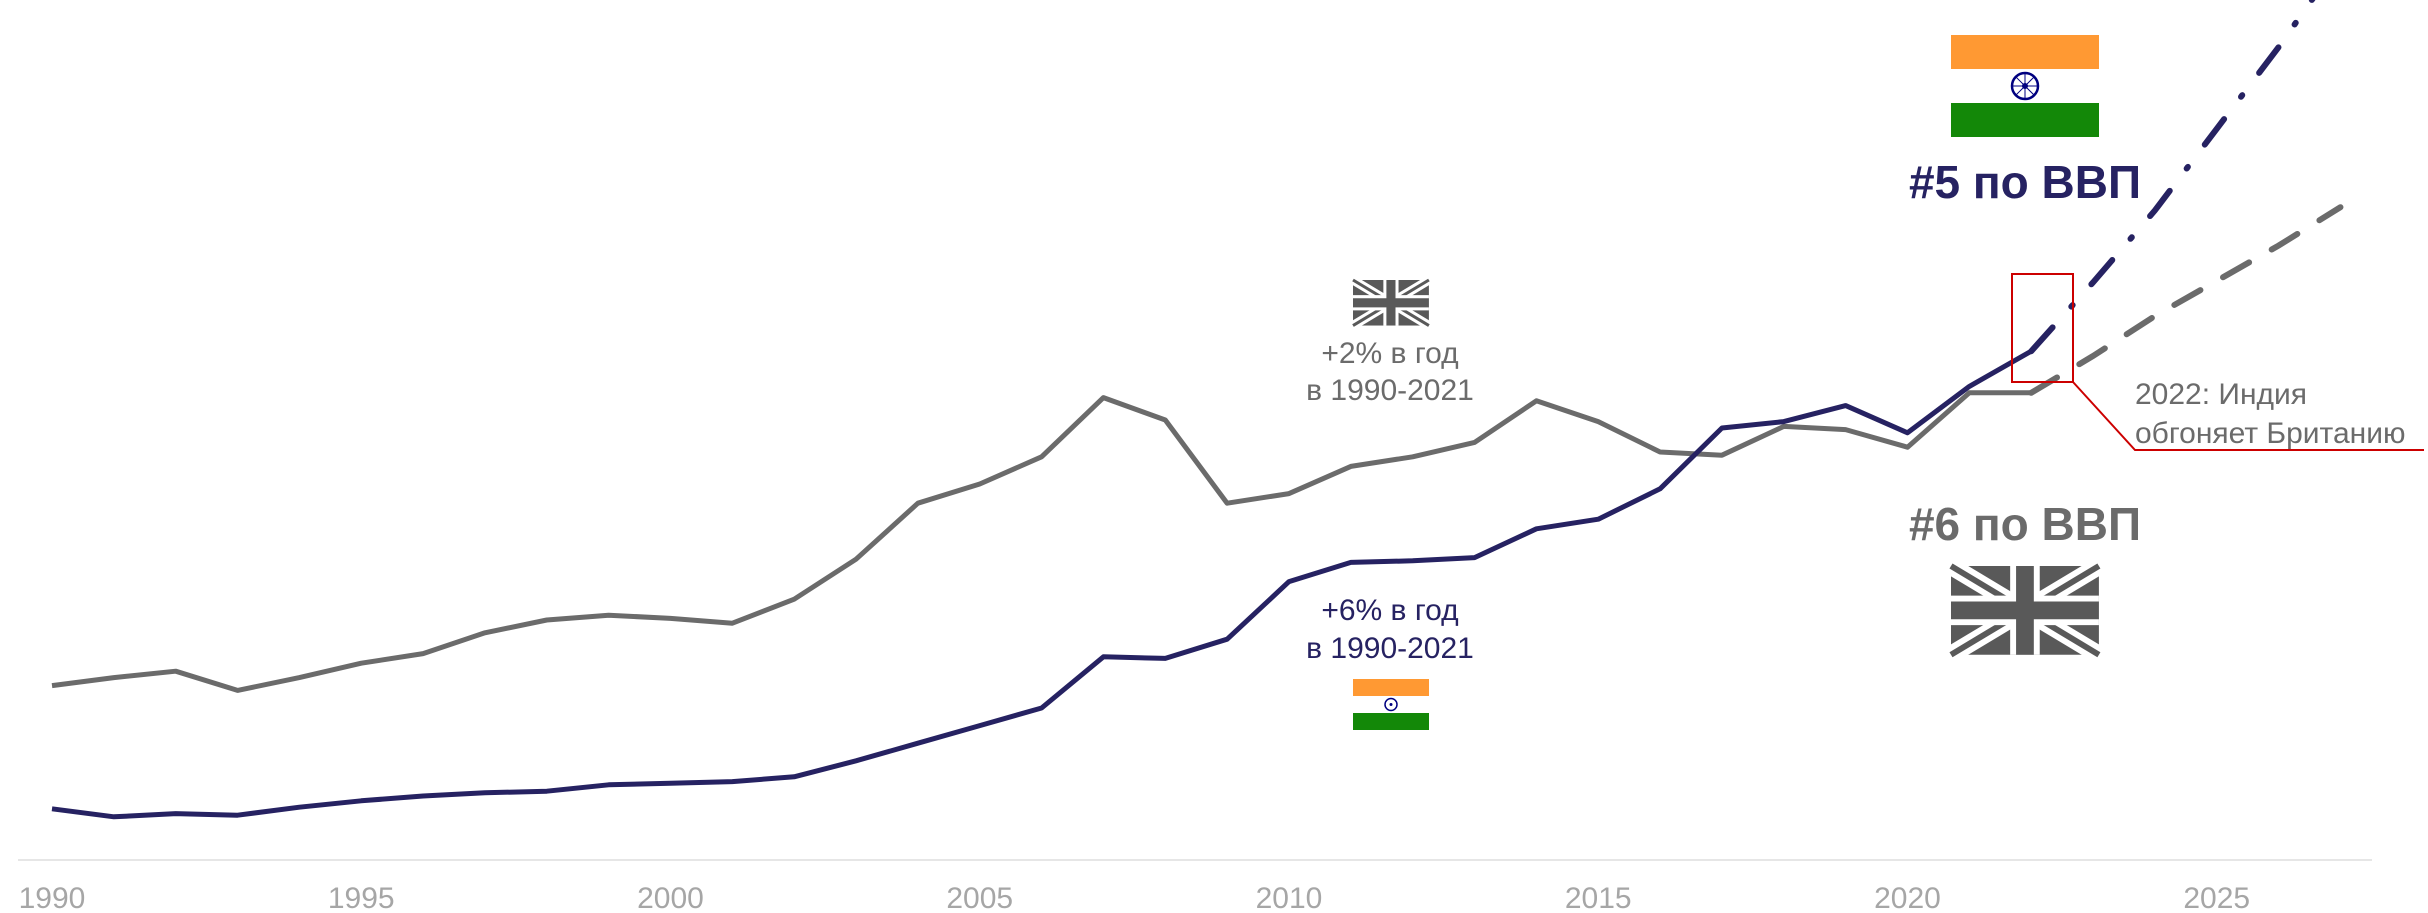  Describe the element at coordinates (670, 897) in the screenshot. I see `x-tick-label: 2000` at that location.